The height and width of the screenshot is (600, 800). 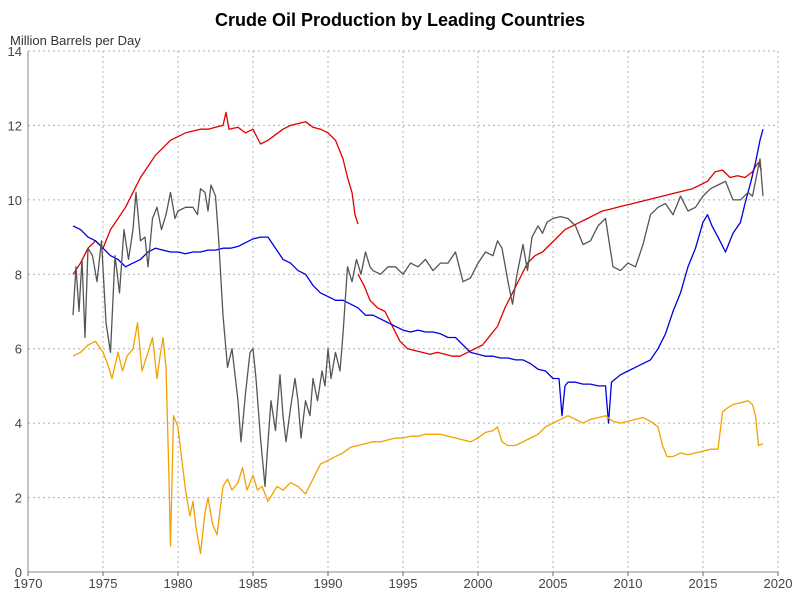 I want to click on y-tick-label: 4, so click(x=18, y=423).